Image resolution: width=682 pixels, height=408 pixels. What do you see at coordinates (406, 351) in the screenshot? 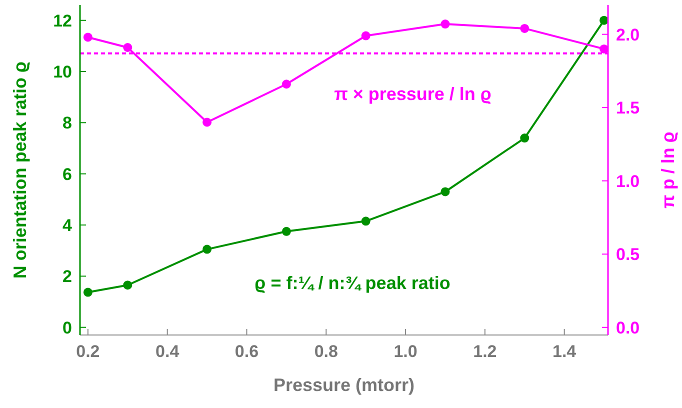
I see `x-tick-label: 1.0` at bounding box center [406, 351].